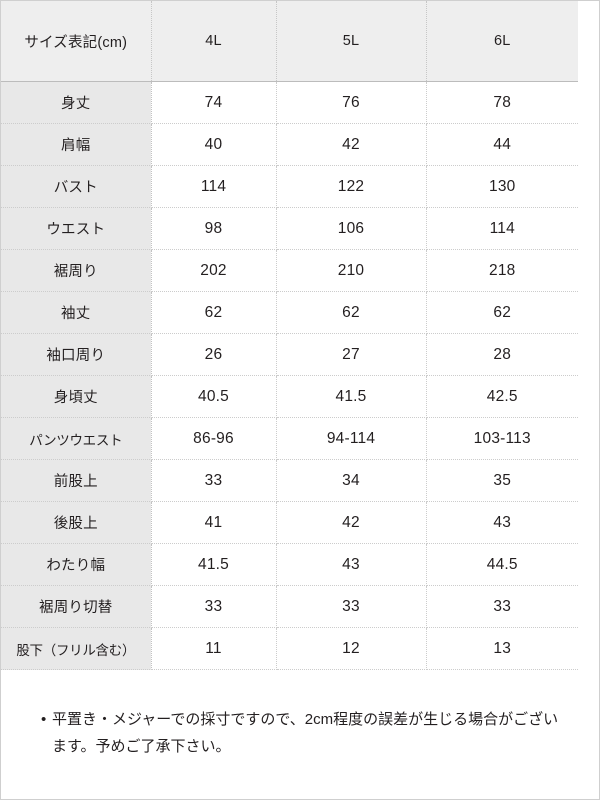 The width and height of the screenshot is (600, 800). I want to click on cell-4l: 41, so click(214, 522).